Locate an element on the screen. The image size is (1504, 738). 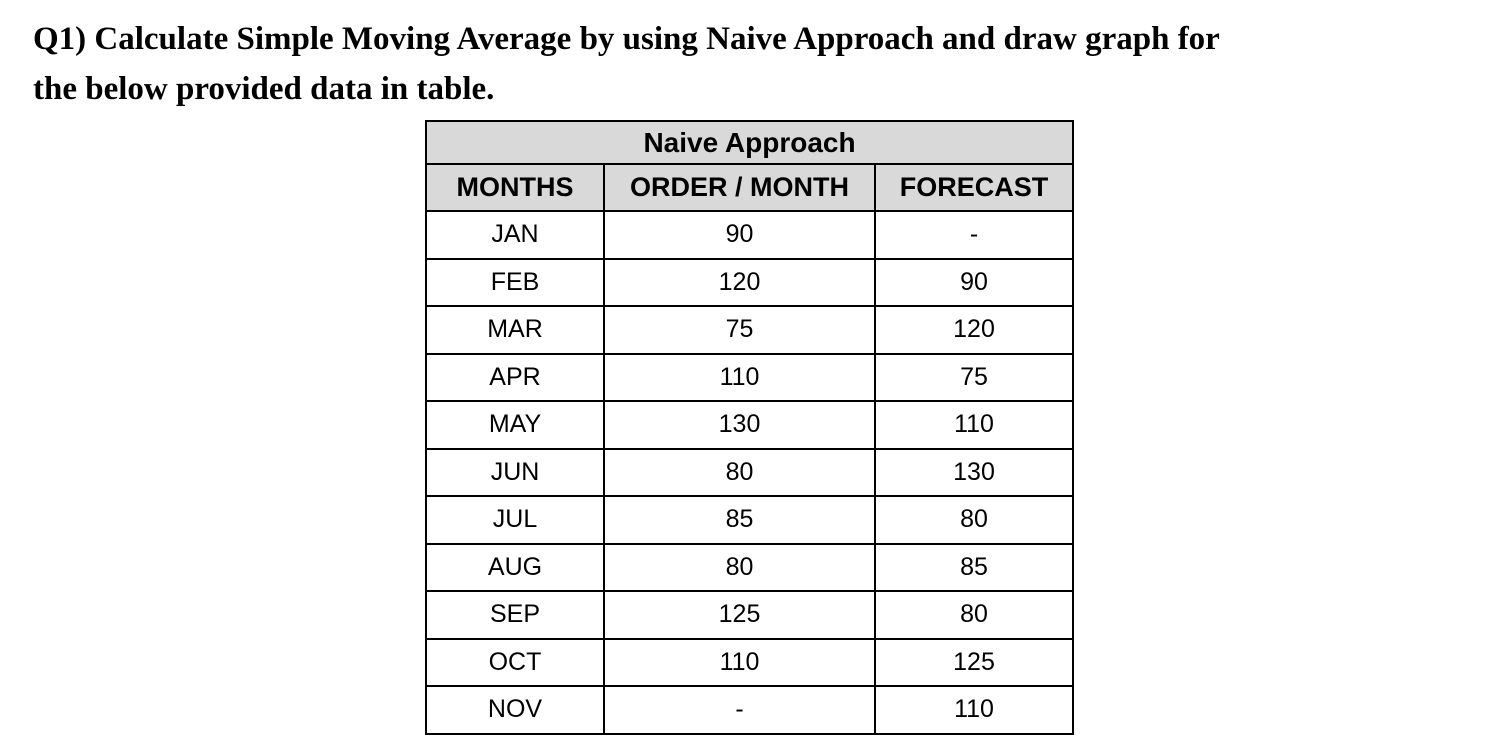
forecast-cell: 85 is located at coordinates (974, 567).